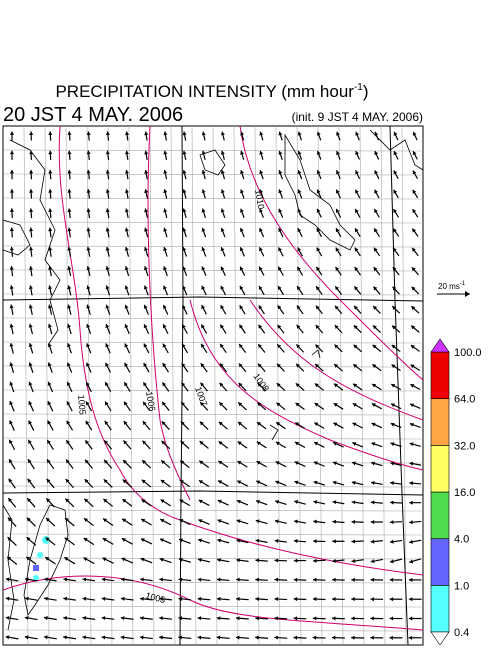  I want to click on rain-area, so click(40, 555).